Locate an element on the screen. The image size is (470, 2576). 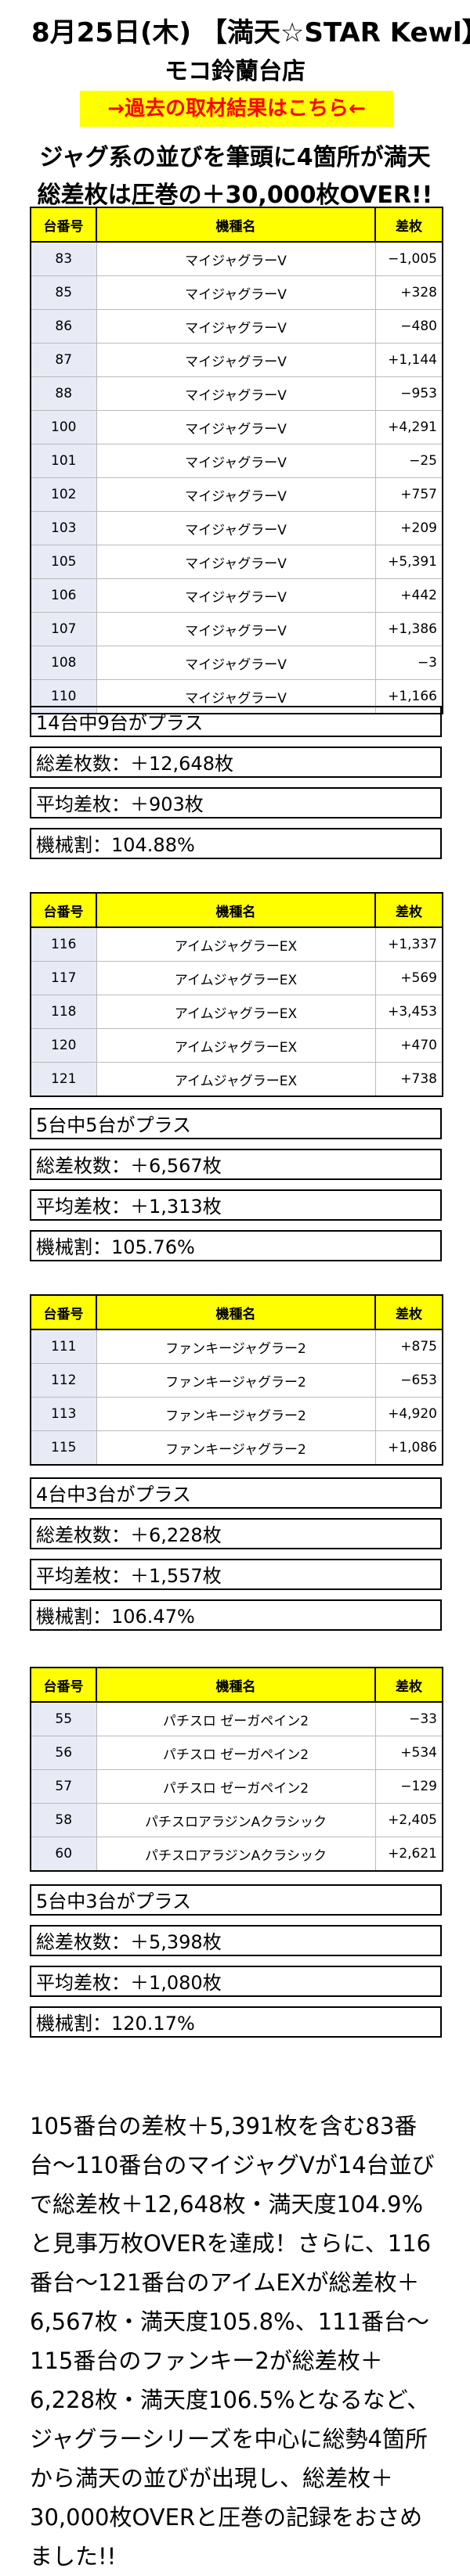
machine-number: 83 is located at coordinates (63, 258).